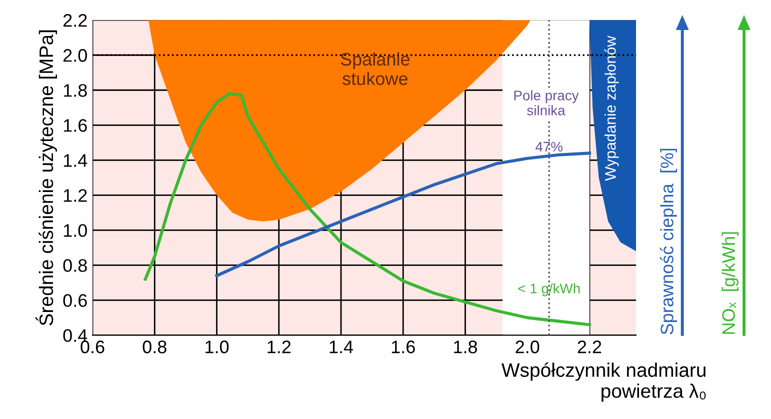  What do you see at coordinates (549, 147) in the screenshot?
I see `annotation: 47%` at bounding box center [549, 147].